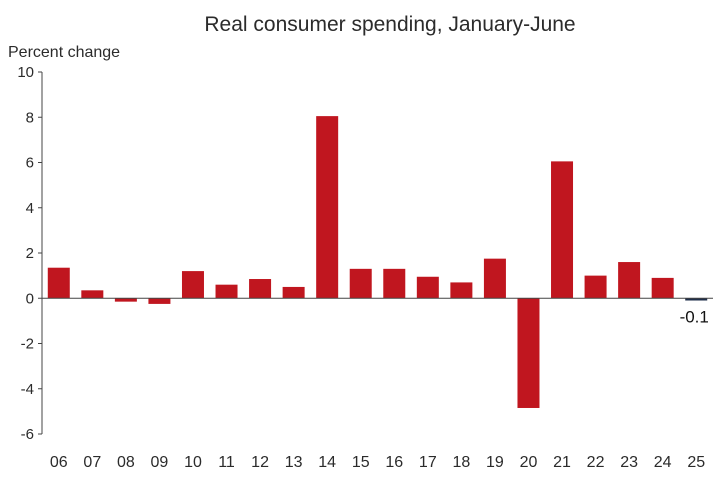 Image resolution: width=715 pixels, height=489 pixels. Describe the element at coordinates (428, 462) in the screenshot. I see `x-tick-label: 17` at that location.